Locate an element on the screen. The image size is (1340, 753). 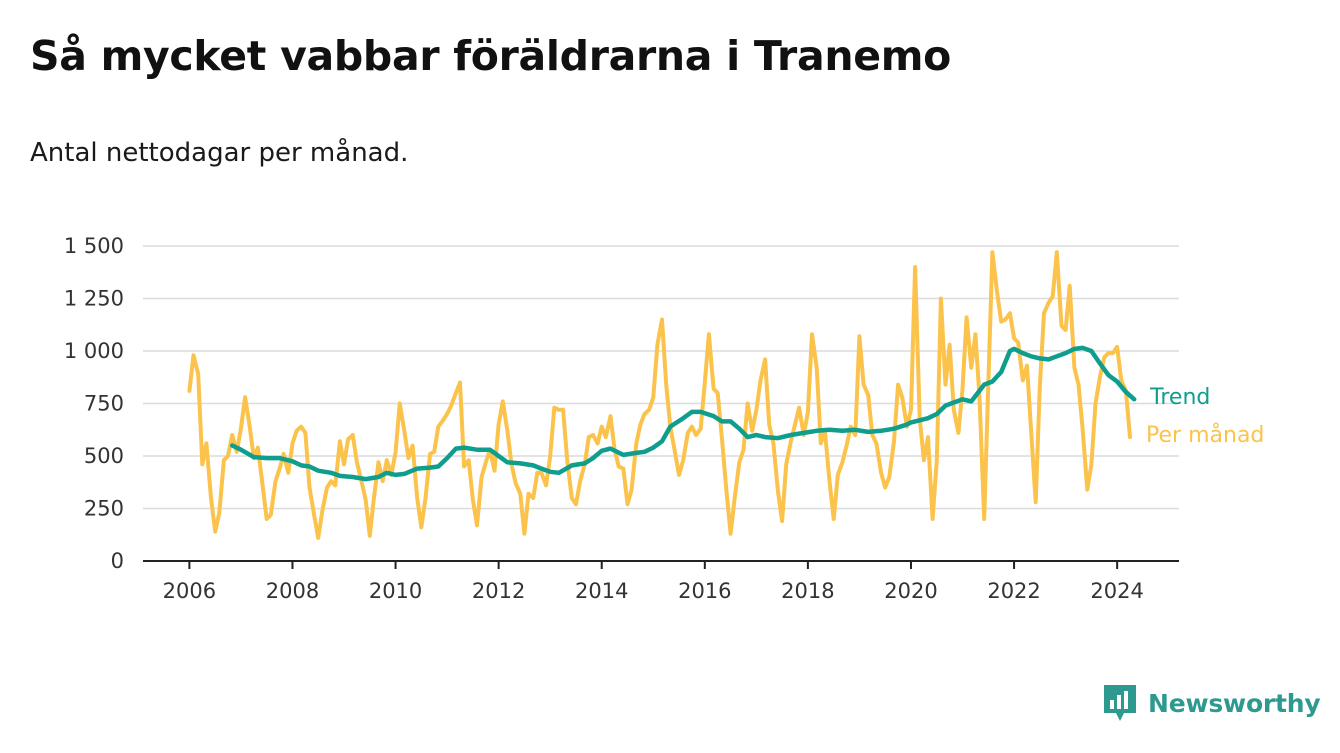
y-tick-label: 750 is located at coordinates (104, 404).